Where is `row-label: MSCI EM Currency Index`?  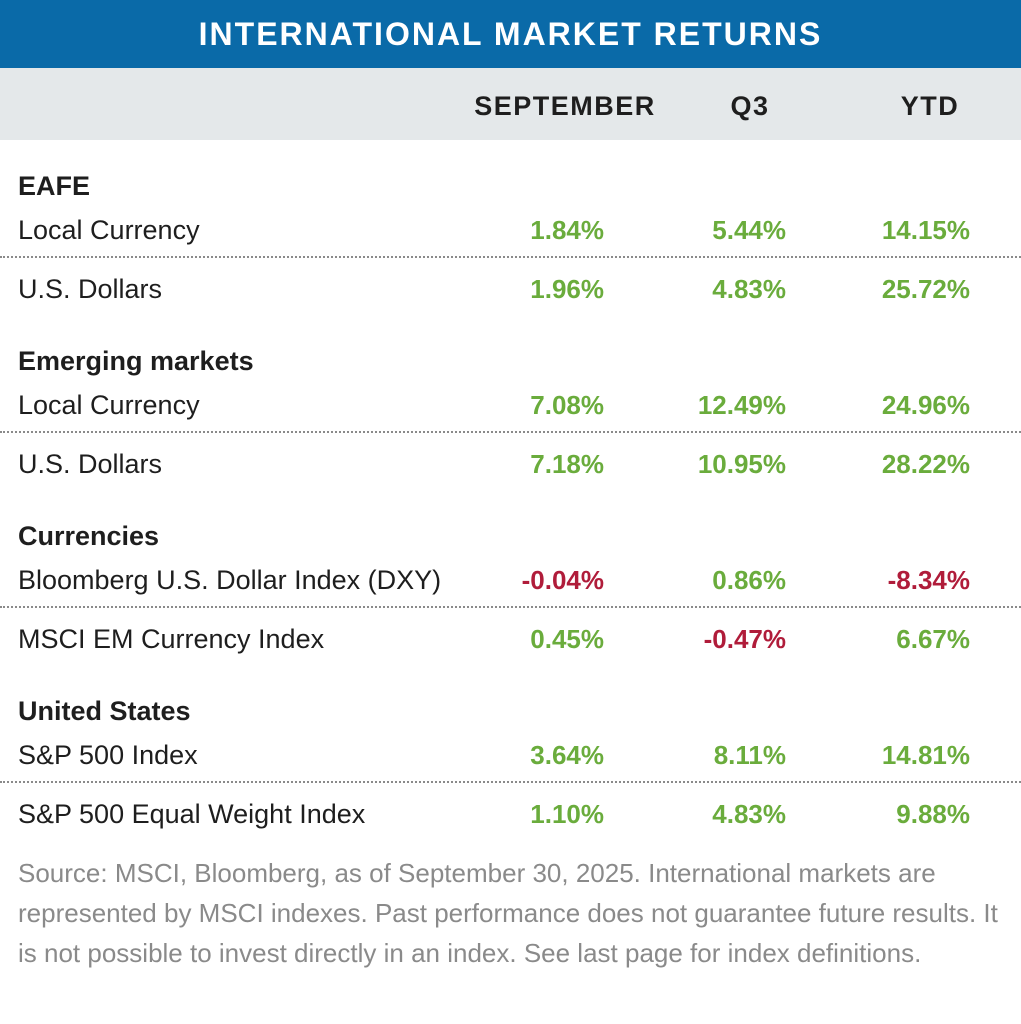
row-label: MSCI EM Currency Index is located at coordinates (171, 639).